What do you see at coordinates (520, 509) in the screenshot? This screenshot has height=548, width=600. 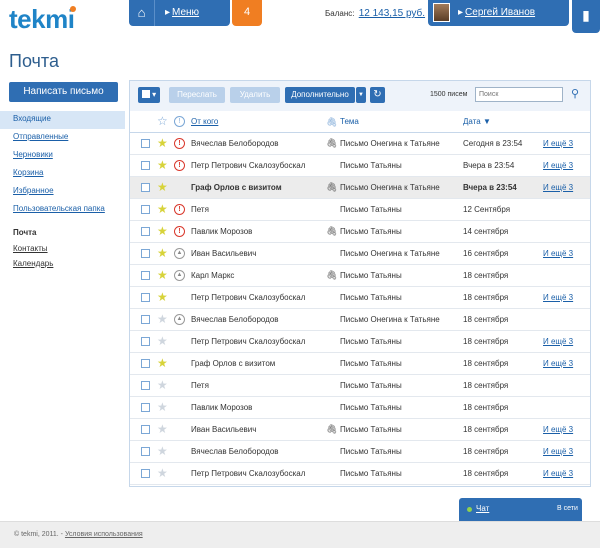 I see `chat-bar: Чат В сети` at bounding box center [520, 509].